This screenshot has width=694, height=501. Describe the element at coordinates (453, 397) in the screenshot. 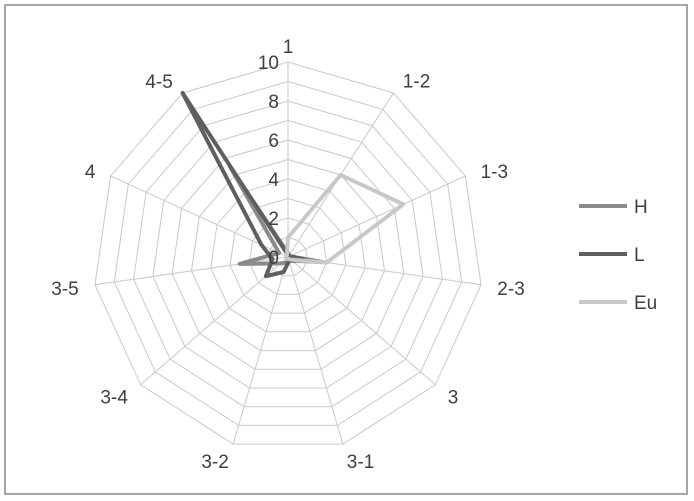

I see `category-label: 3` at that location.